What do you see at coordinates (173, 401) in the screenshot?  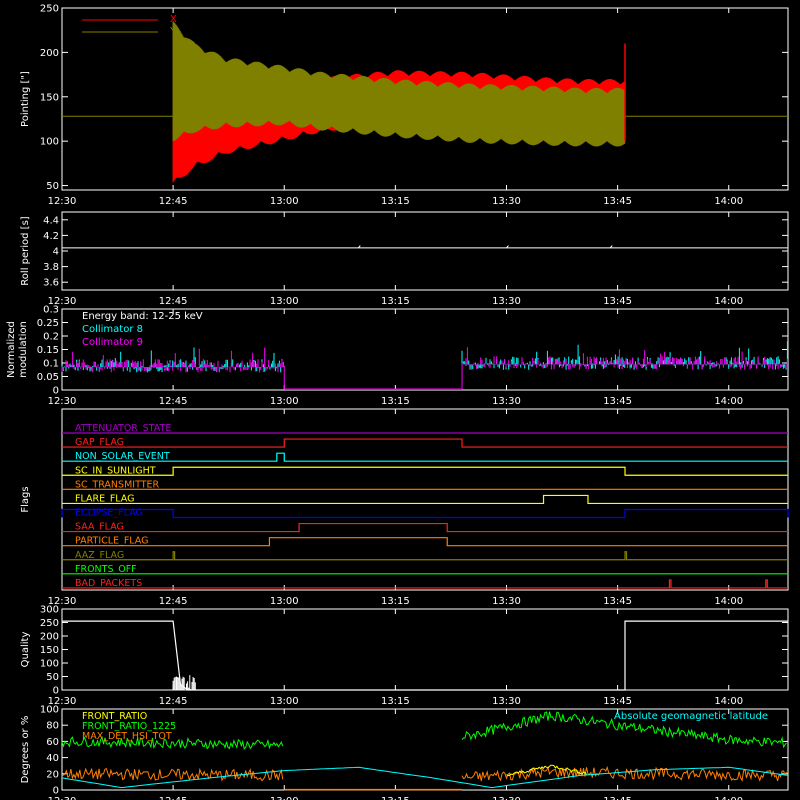 I see `modulation-xtick-label: 12:45` at bounding box center [173, 401].